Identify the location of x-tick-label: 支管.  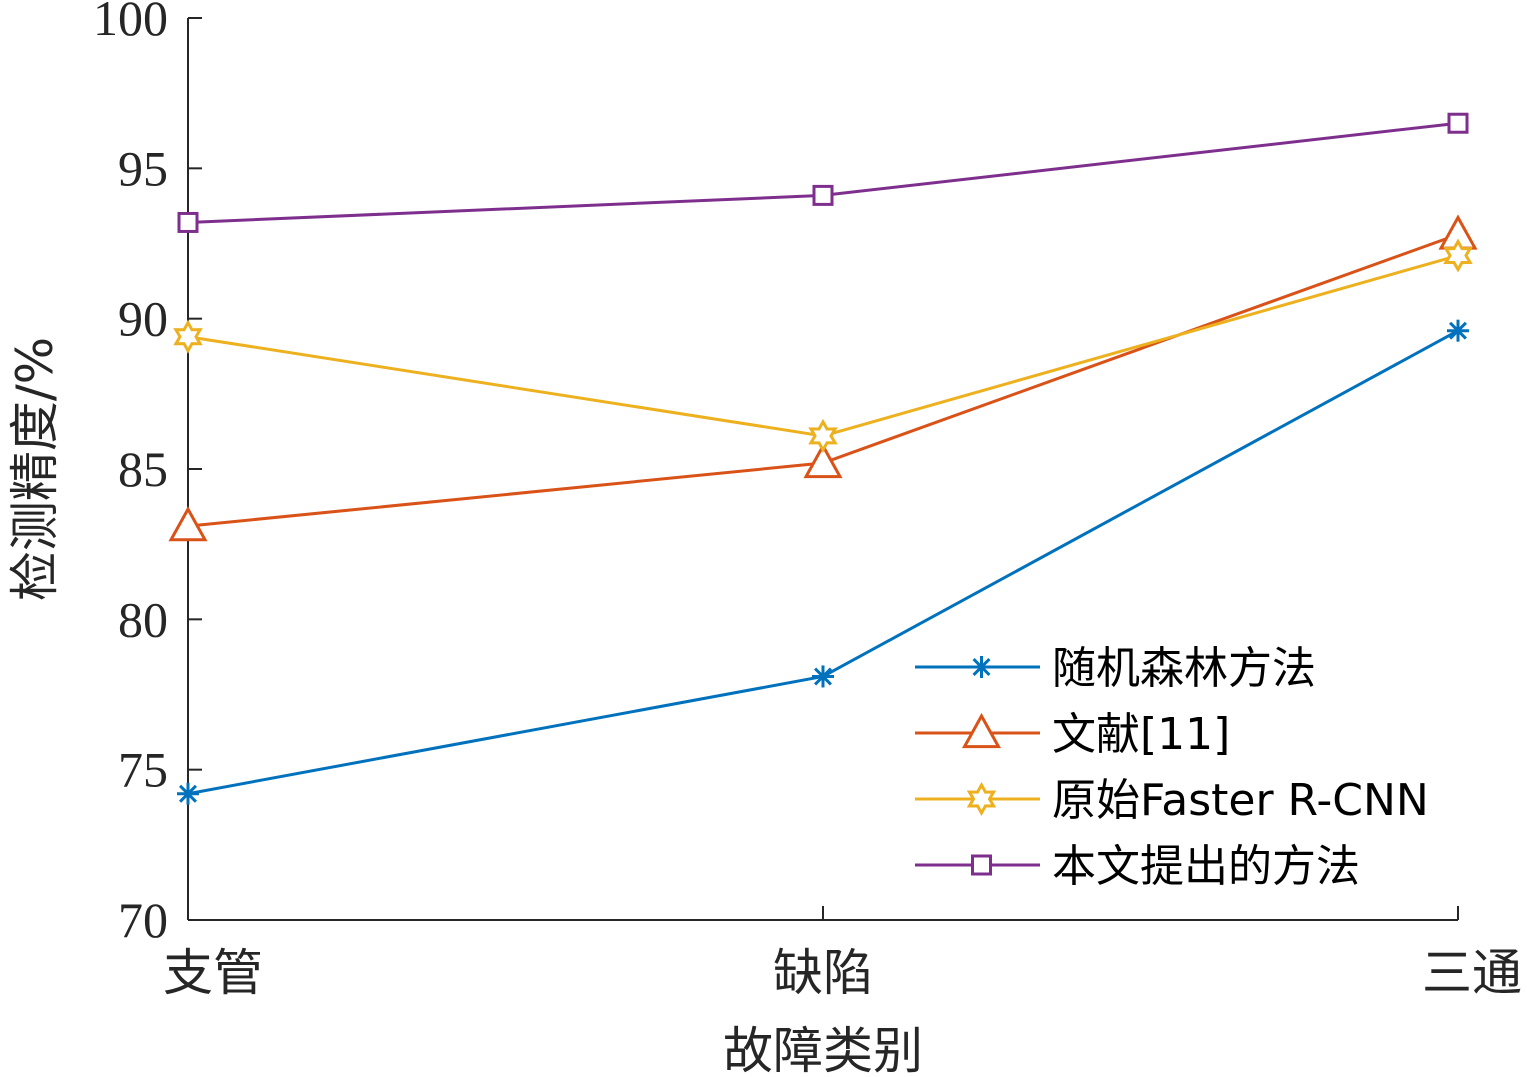
(213, 973).